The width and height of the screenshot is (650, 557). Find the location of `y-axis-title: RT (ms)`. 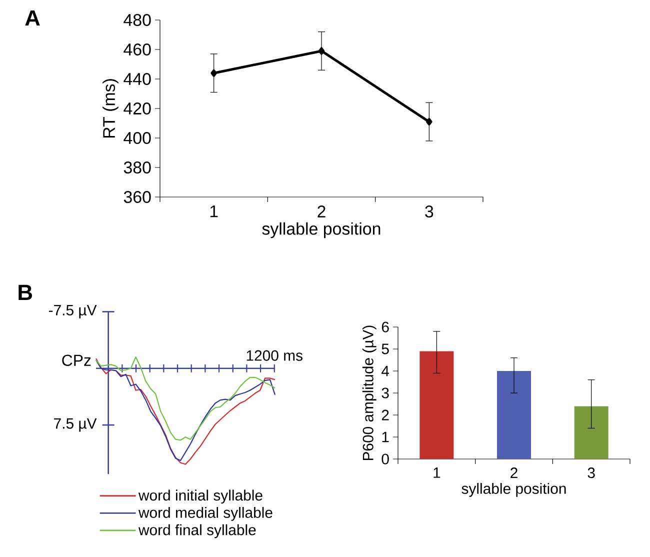

y-axis-title: RT (ms) is located at coordinates (110, 108).